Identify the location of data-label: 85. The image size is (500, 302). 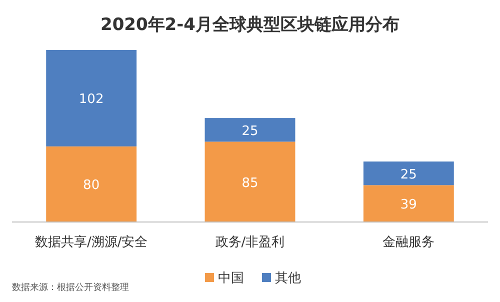
(250, 183).